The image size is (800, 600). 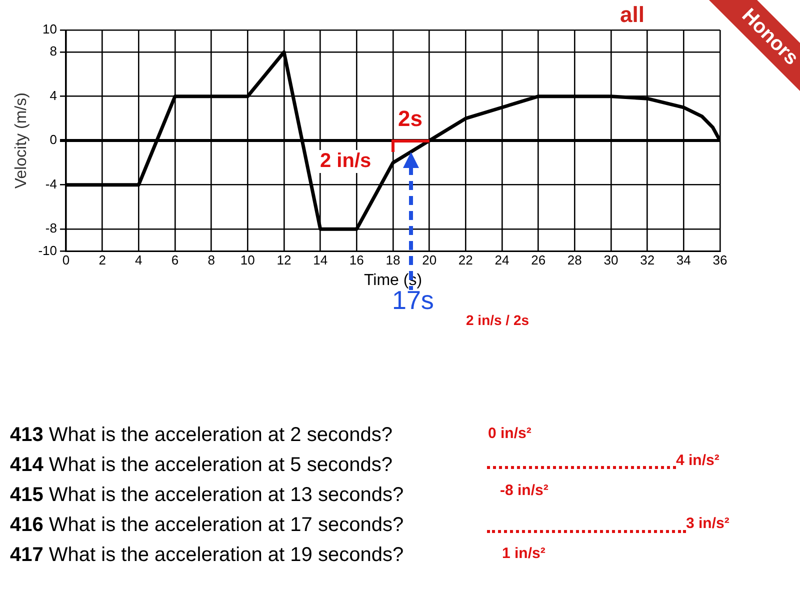 What do you see at coordinates (538, 260) in the screenshot?
I see `x-tick-label: 26` at bounding box center [538, 260].